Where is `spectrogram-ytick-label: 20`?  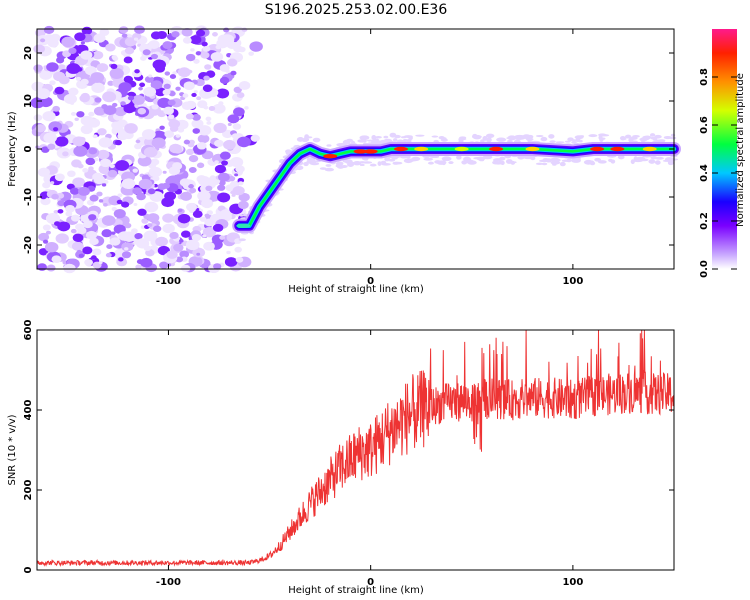
spectrogram-ytick-label: 20 is located at coordinates (28, 53).